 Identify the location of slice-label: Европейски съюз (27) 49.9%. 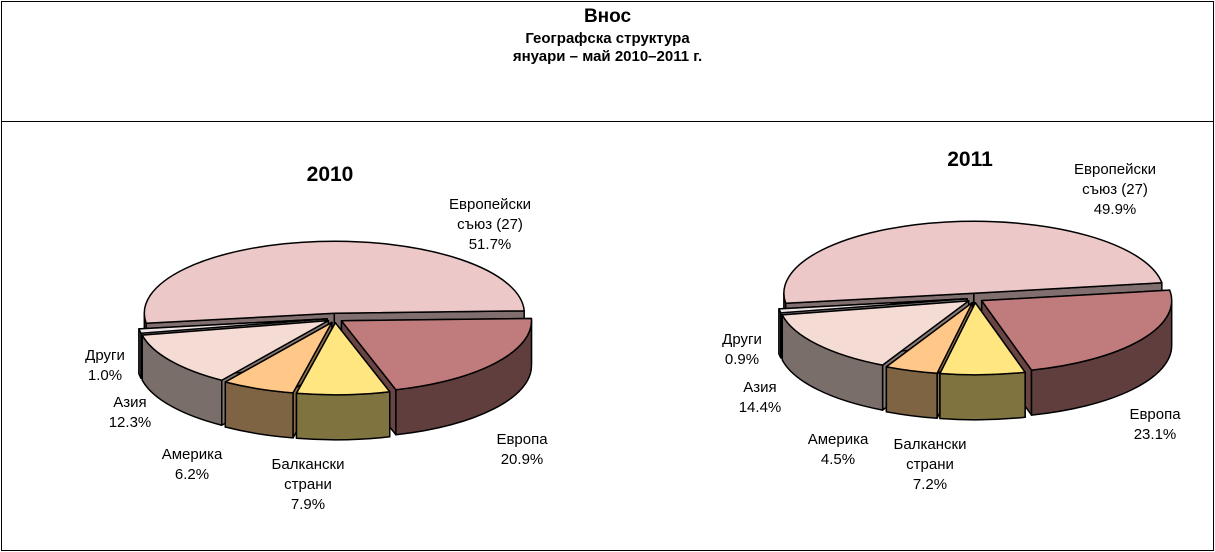
(1115, 190).